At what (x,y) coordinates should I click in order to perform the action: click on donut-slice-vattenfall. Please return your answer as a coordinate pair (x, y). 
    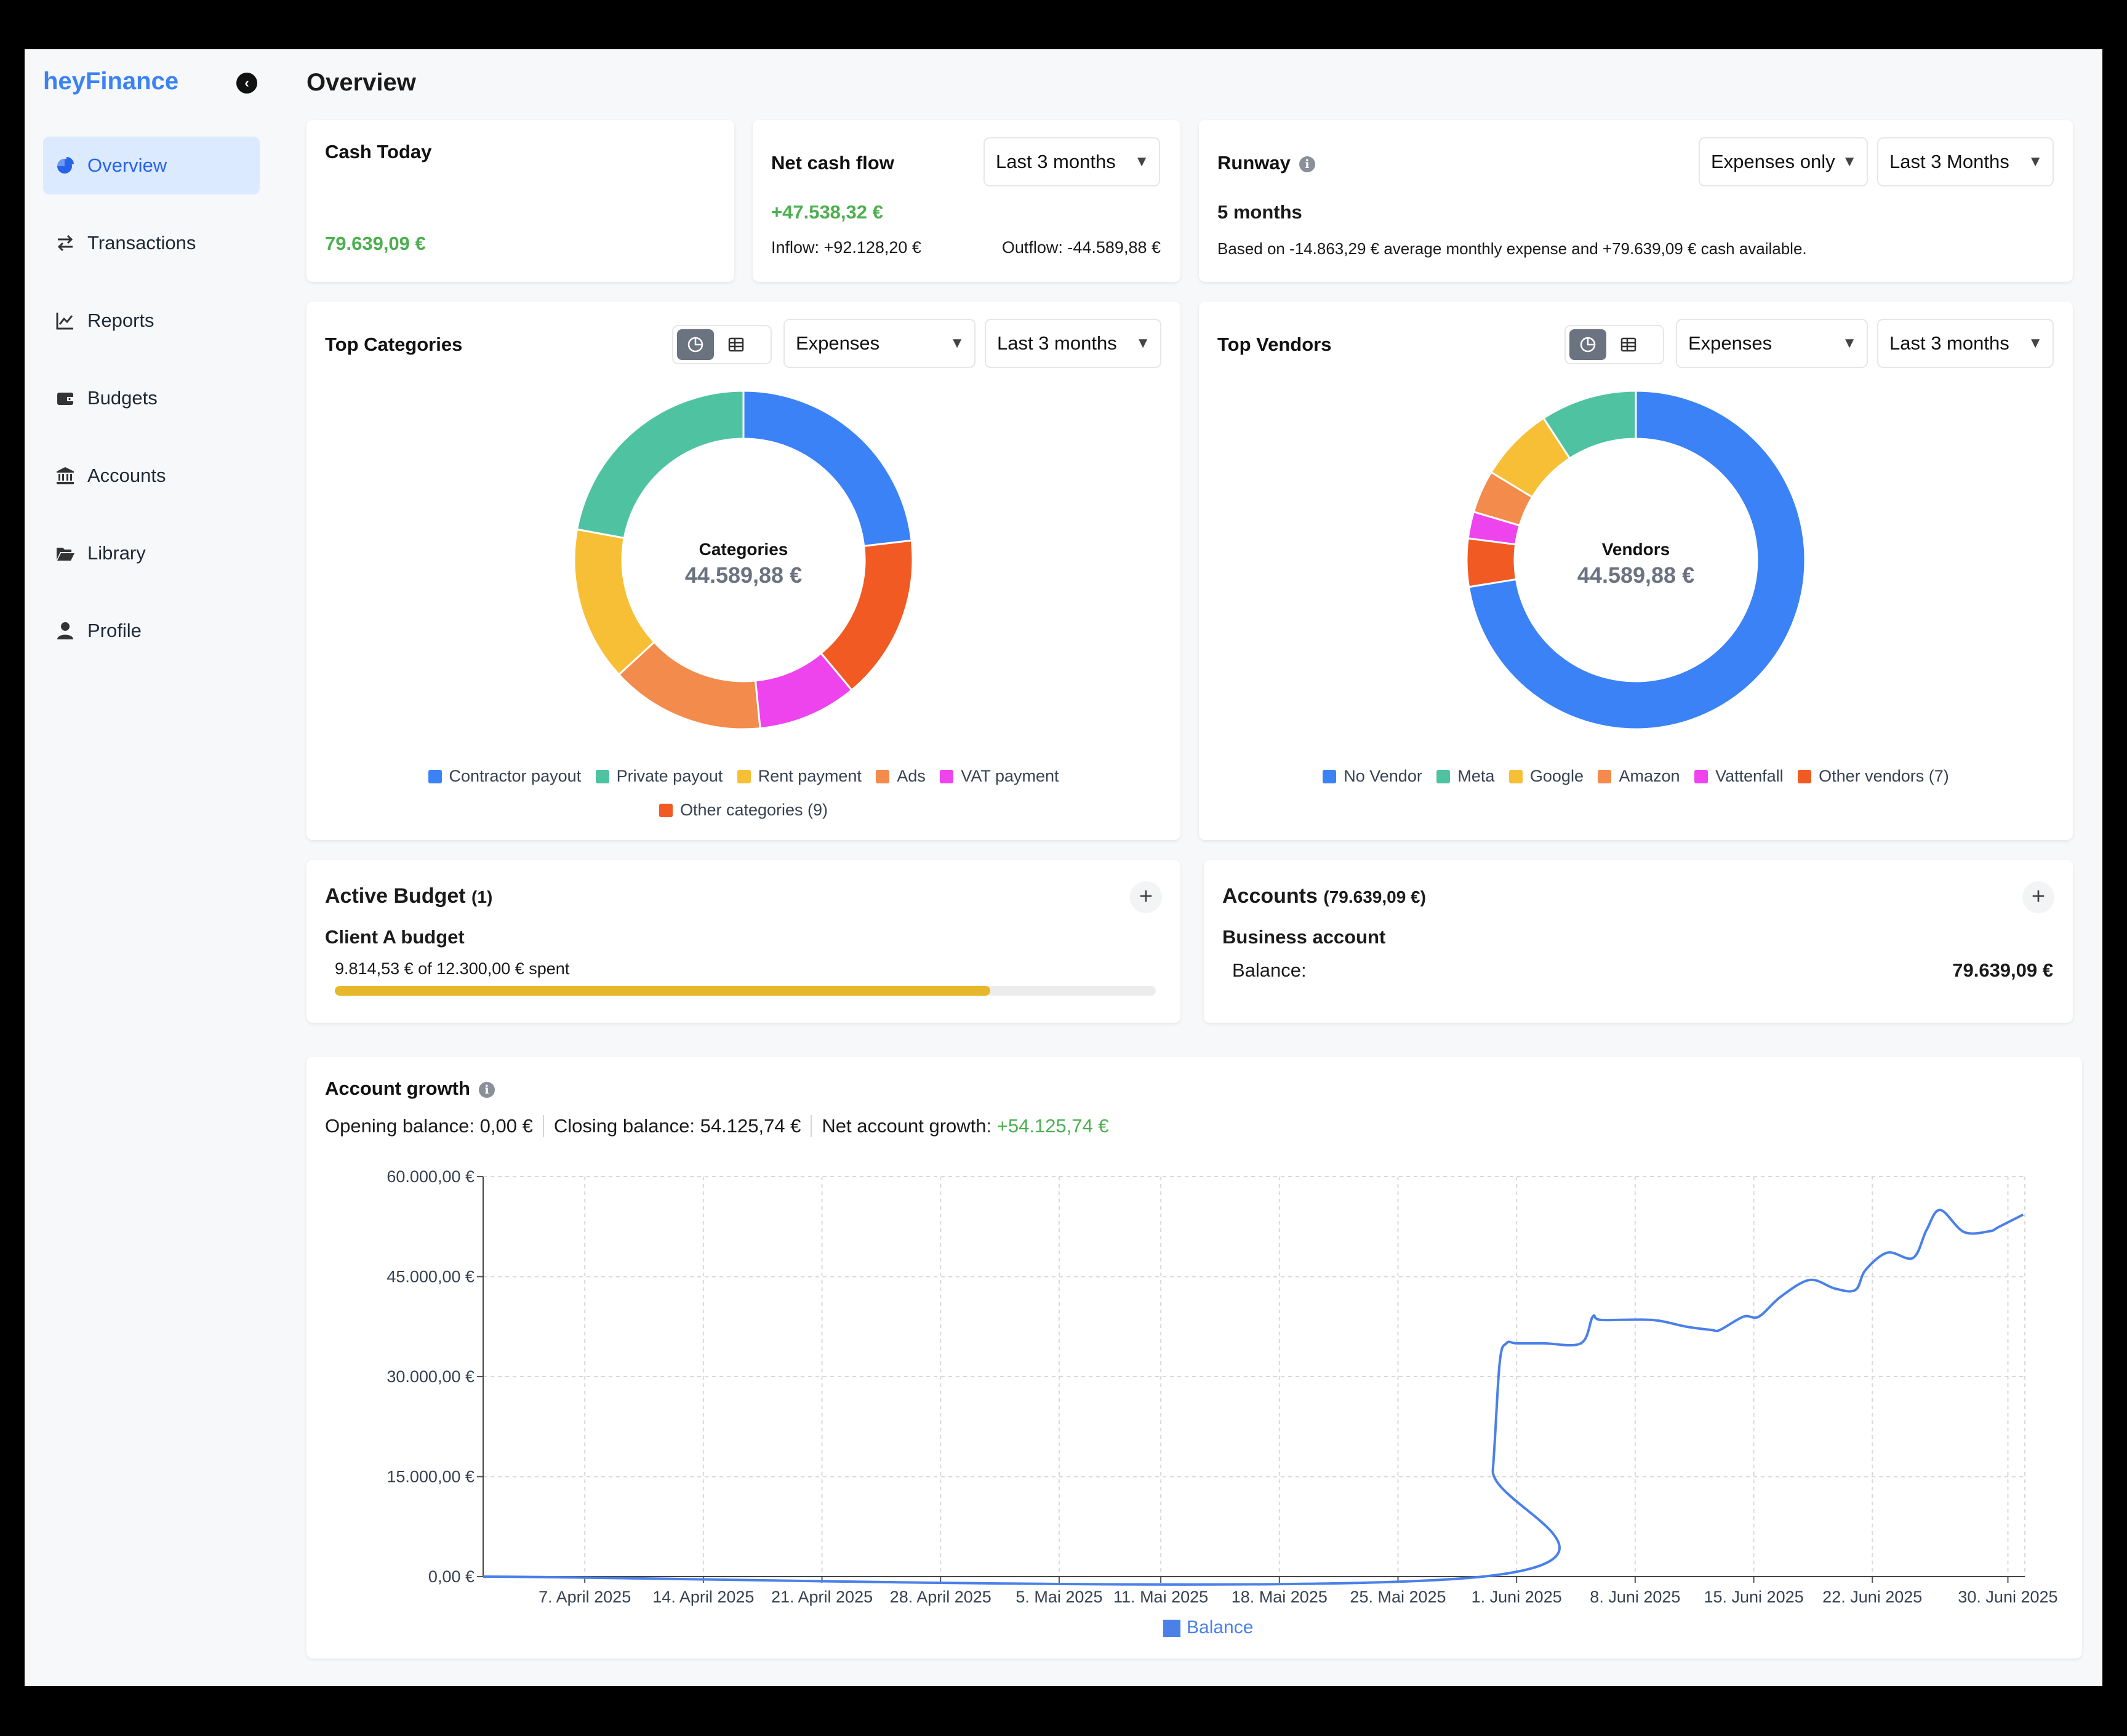
    Looking at the image, I should click on (1494, 528).